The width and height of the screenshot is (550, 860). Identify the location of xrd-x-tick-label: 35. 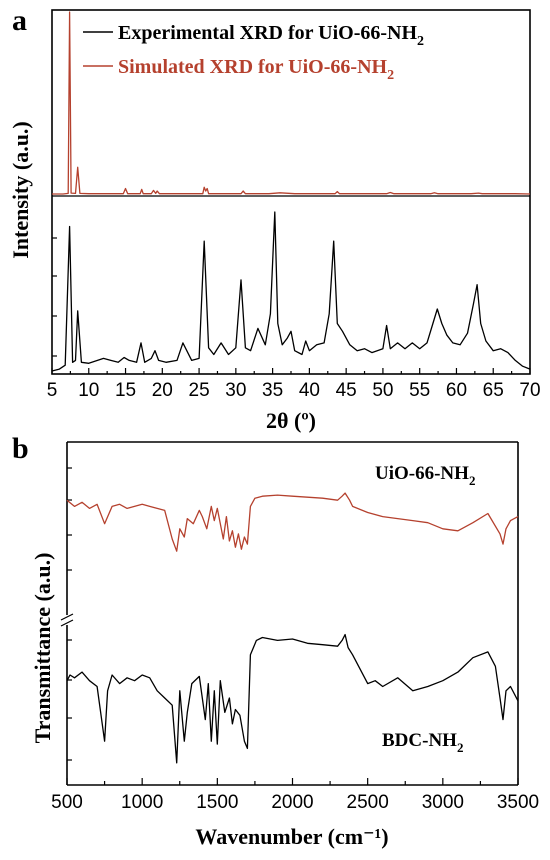
(272, 390).